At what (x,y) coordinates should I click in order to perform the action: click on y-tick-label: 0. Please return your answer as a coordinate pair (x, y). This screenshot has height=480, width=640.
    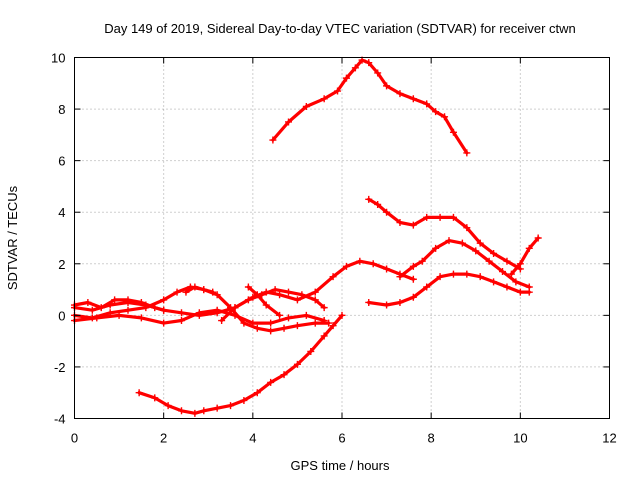
    Looking at the image, I should click on (61, 315).